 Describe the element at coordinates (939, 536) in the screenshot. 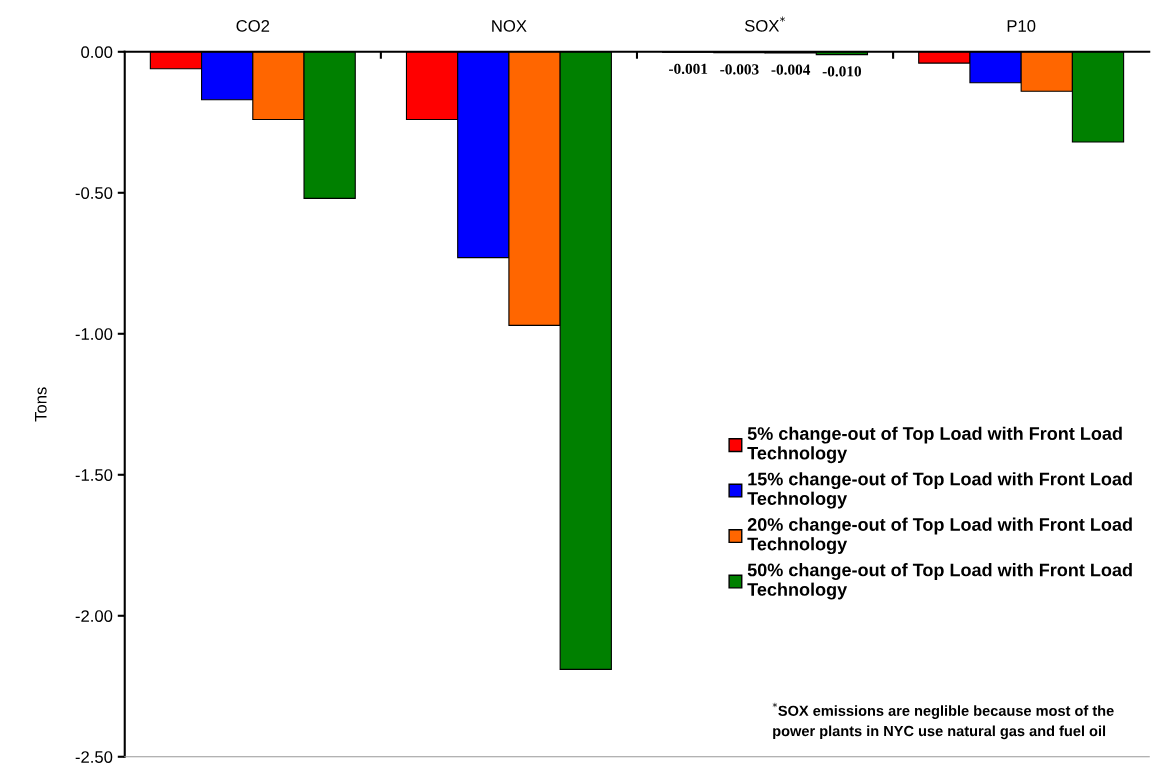

I see `legend-label: 20% change-out of Top Load with Front Load Technology` at that location.